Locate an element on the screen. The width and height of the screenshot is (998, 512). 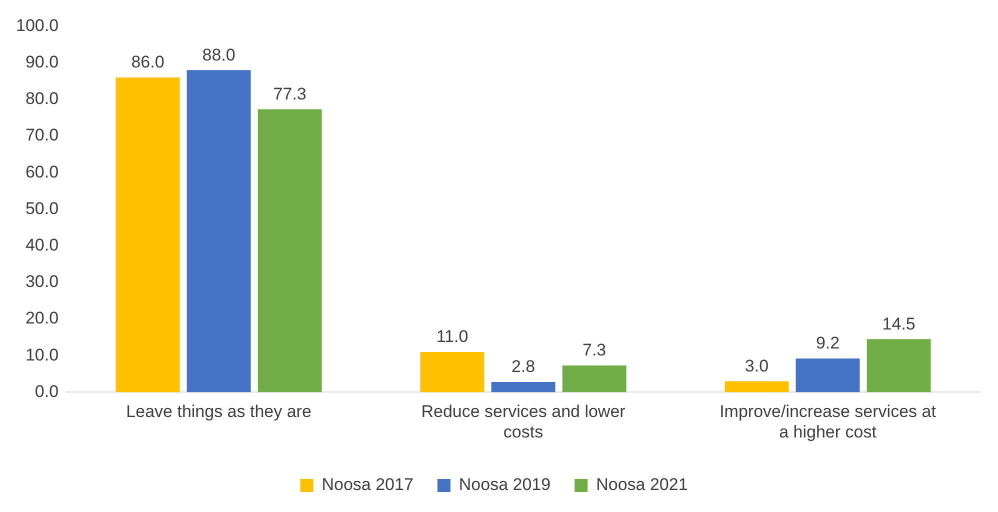
data-label: 14.5 is located at coordinates (899, 324).